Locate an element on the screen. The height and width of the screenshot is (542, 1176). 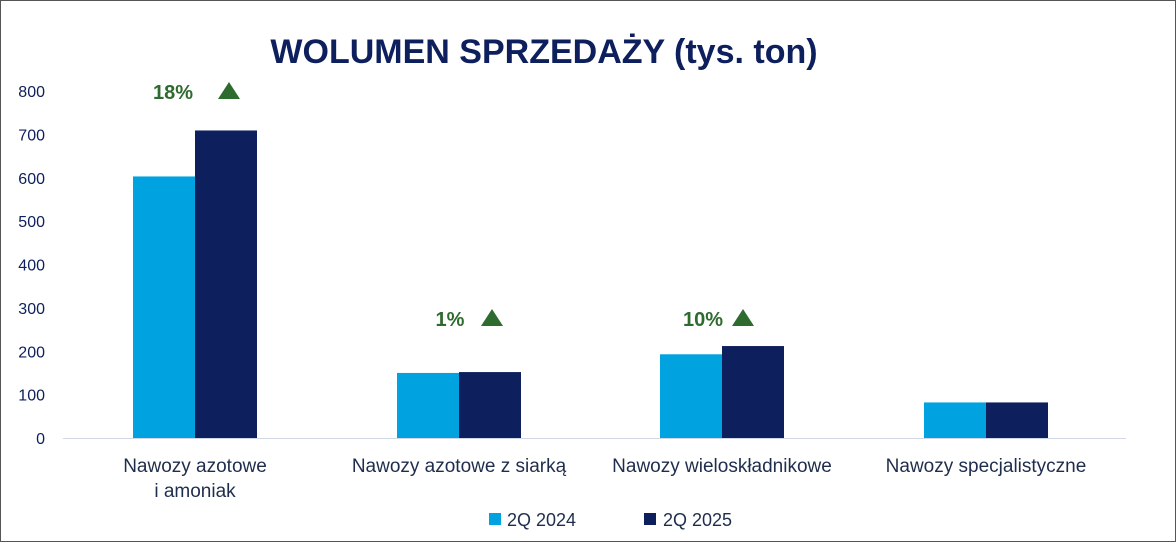
legend: 2Q 2024 2Q 2025 is located at coordinates (610, 520).